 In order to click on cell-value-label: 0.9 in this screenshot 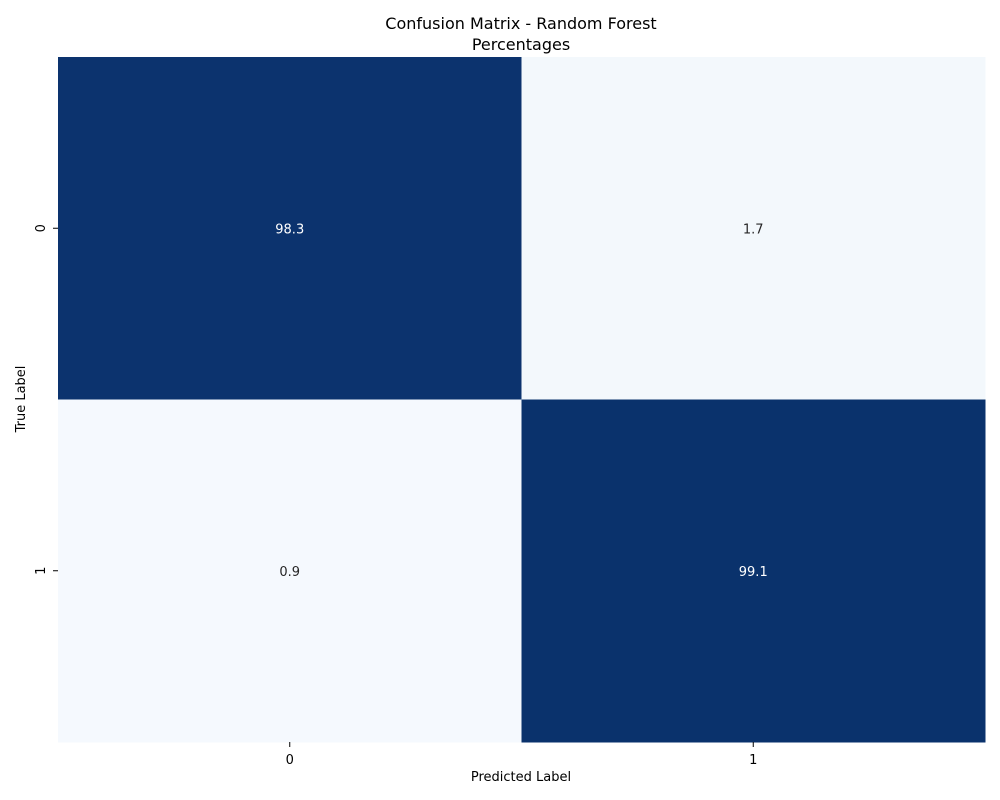, I will do `click(289, 572)`.